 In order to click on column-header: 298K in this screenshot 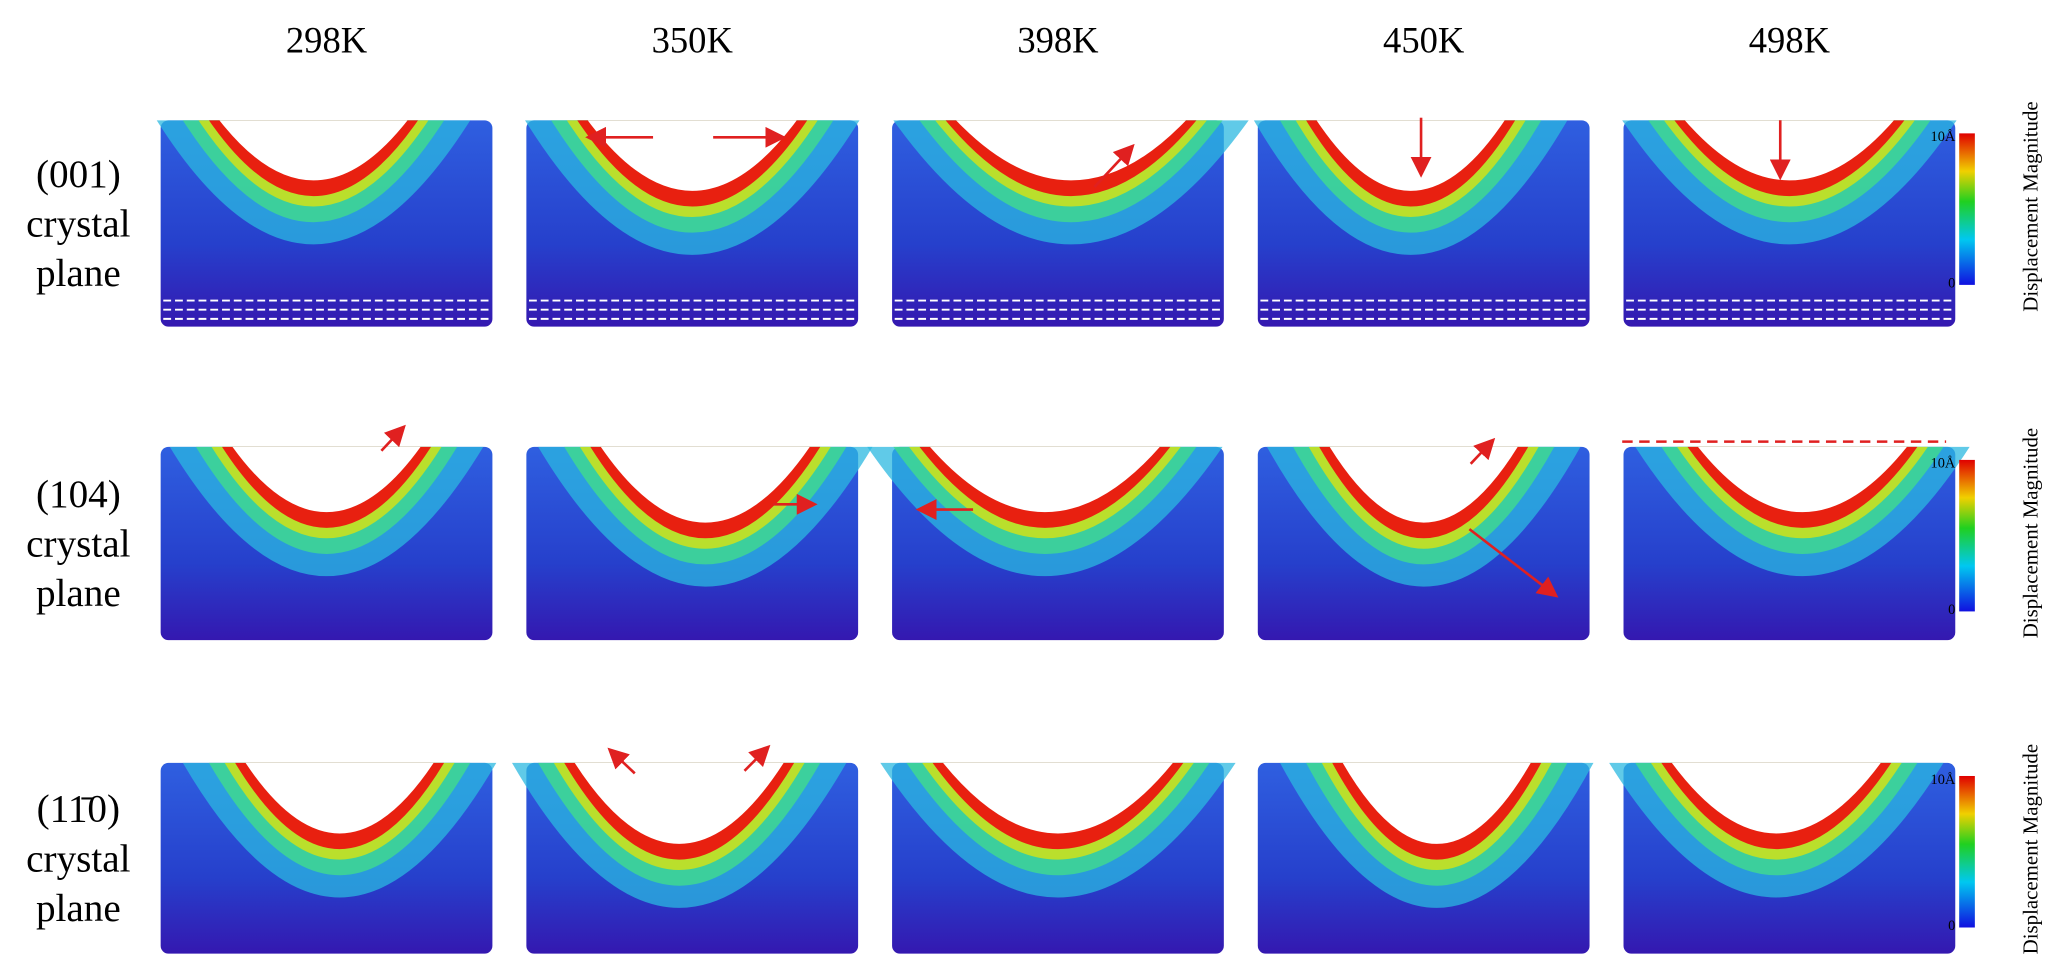, I will do `click(327, 39)`.